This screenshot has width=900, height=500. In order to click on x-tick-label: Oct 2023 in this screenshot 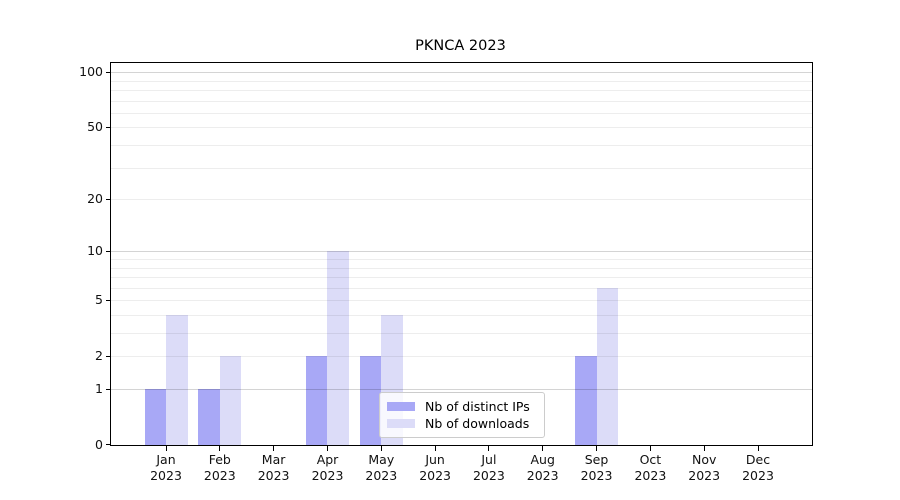, I will do `click(650, 467)`.